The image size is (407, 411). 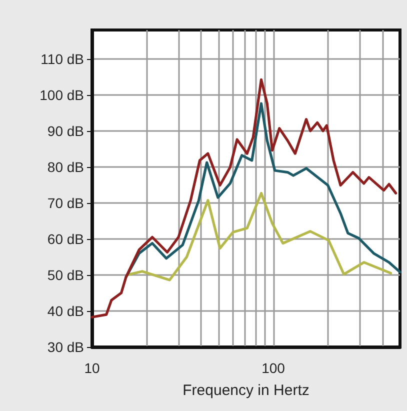 I want to click on y-tick-label: 40 dB, so click(x=65, y=310).